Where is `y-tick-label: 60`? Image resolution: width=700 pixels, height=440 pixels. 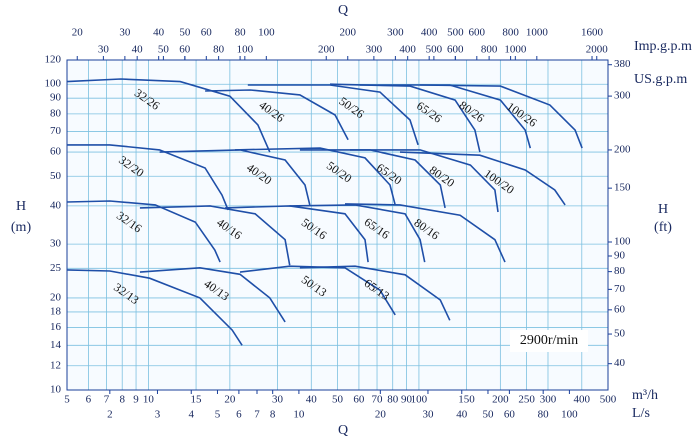 y-tick-label: 60 is located at coordinates (56, 152).